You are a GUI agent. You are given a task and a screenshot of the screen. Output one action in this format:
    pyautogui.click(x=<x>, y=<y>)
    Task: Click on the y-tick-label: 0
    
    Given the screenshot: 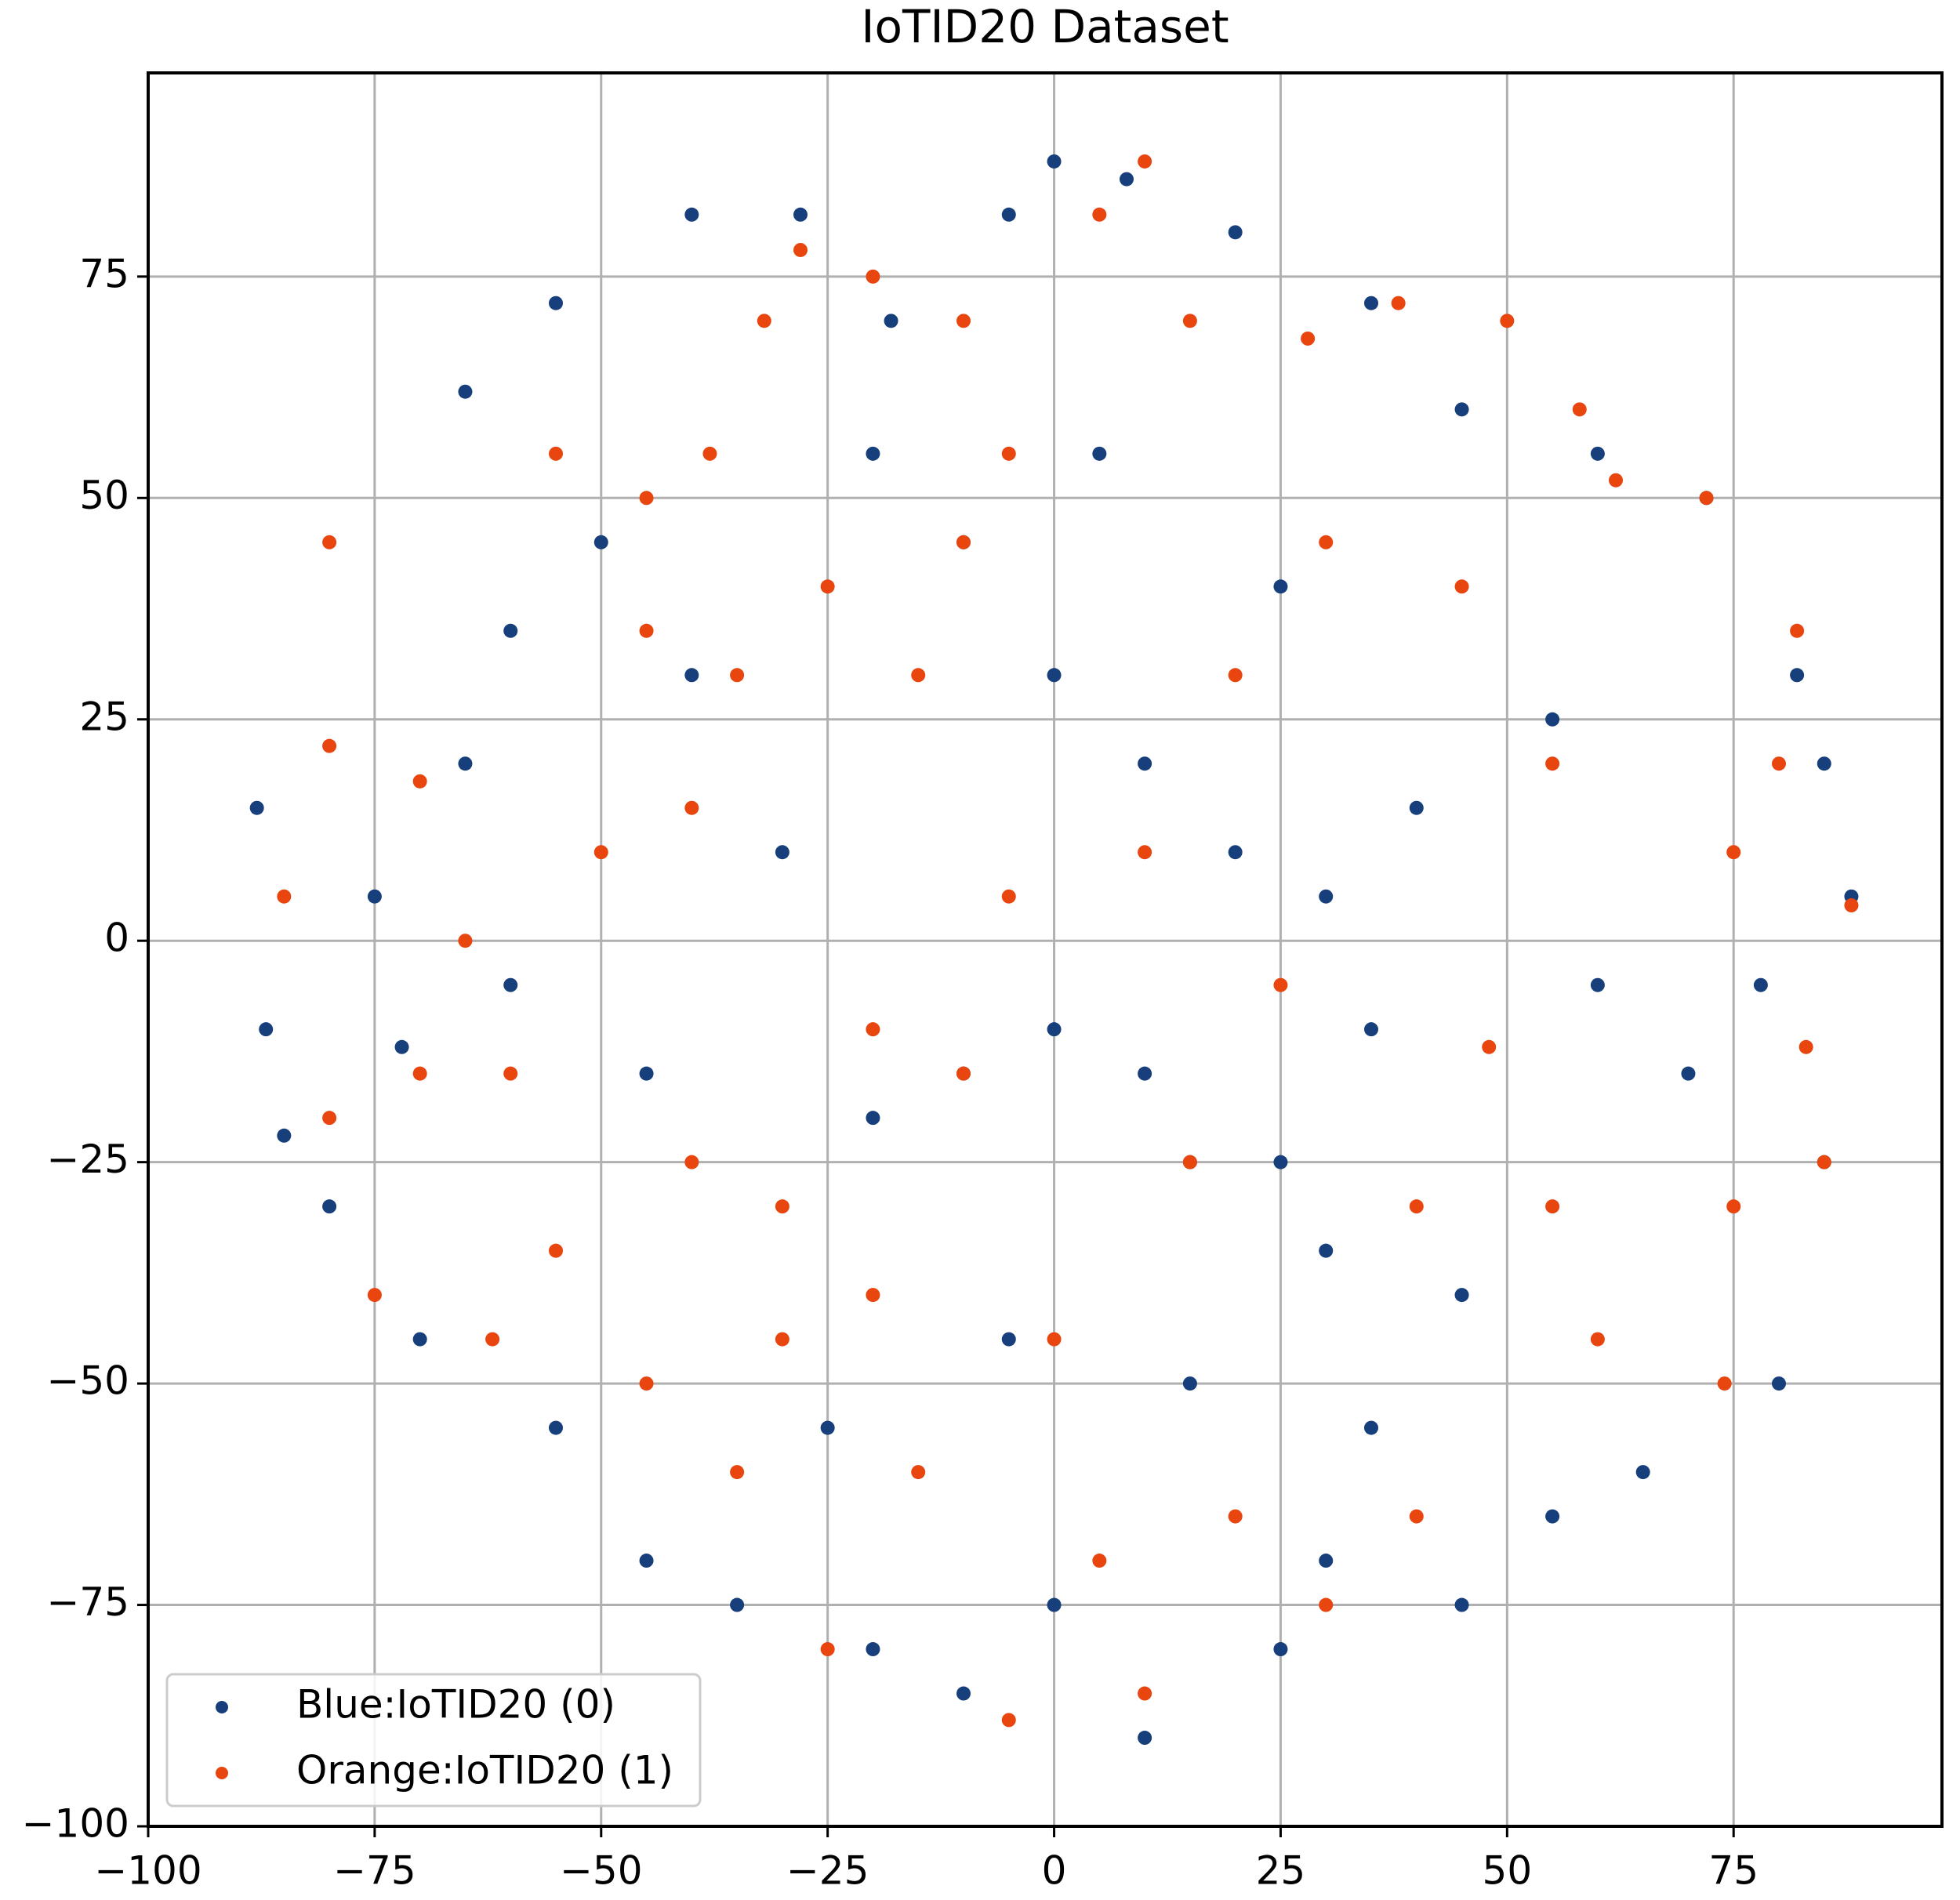 What is the action you would take?
    pyautogui.click(x=117, y=939)
    